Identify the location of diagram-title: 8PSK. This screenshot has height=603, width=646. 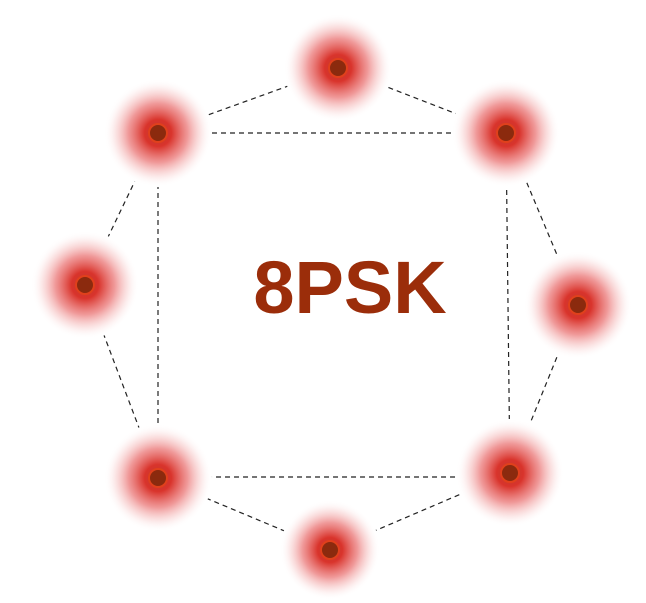
(349, 287).